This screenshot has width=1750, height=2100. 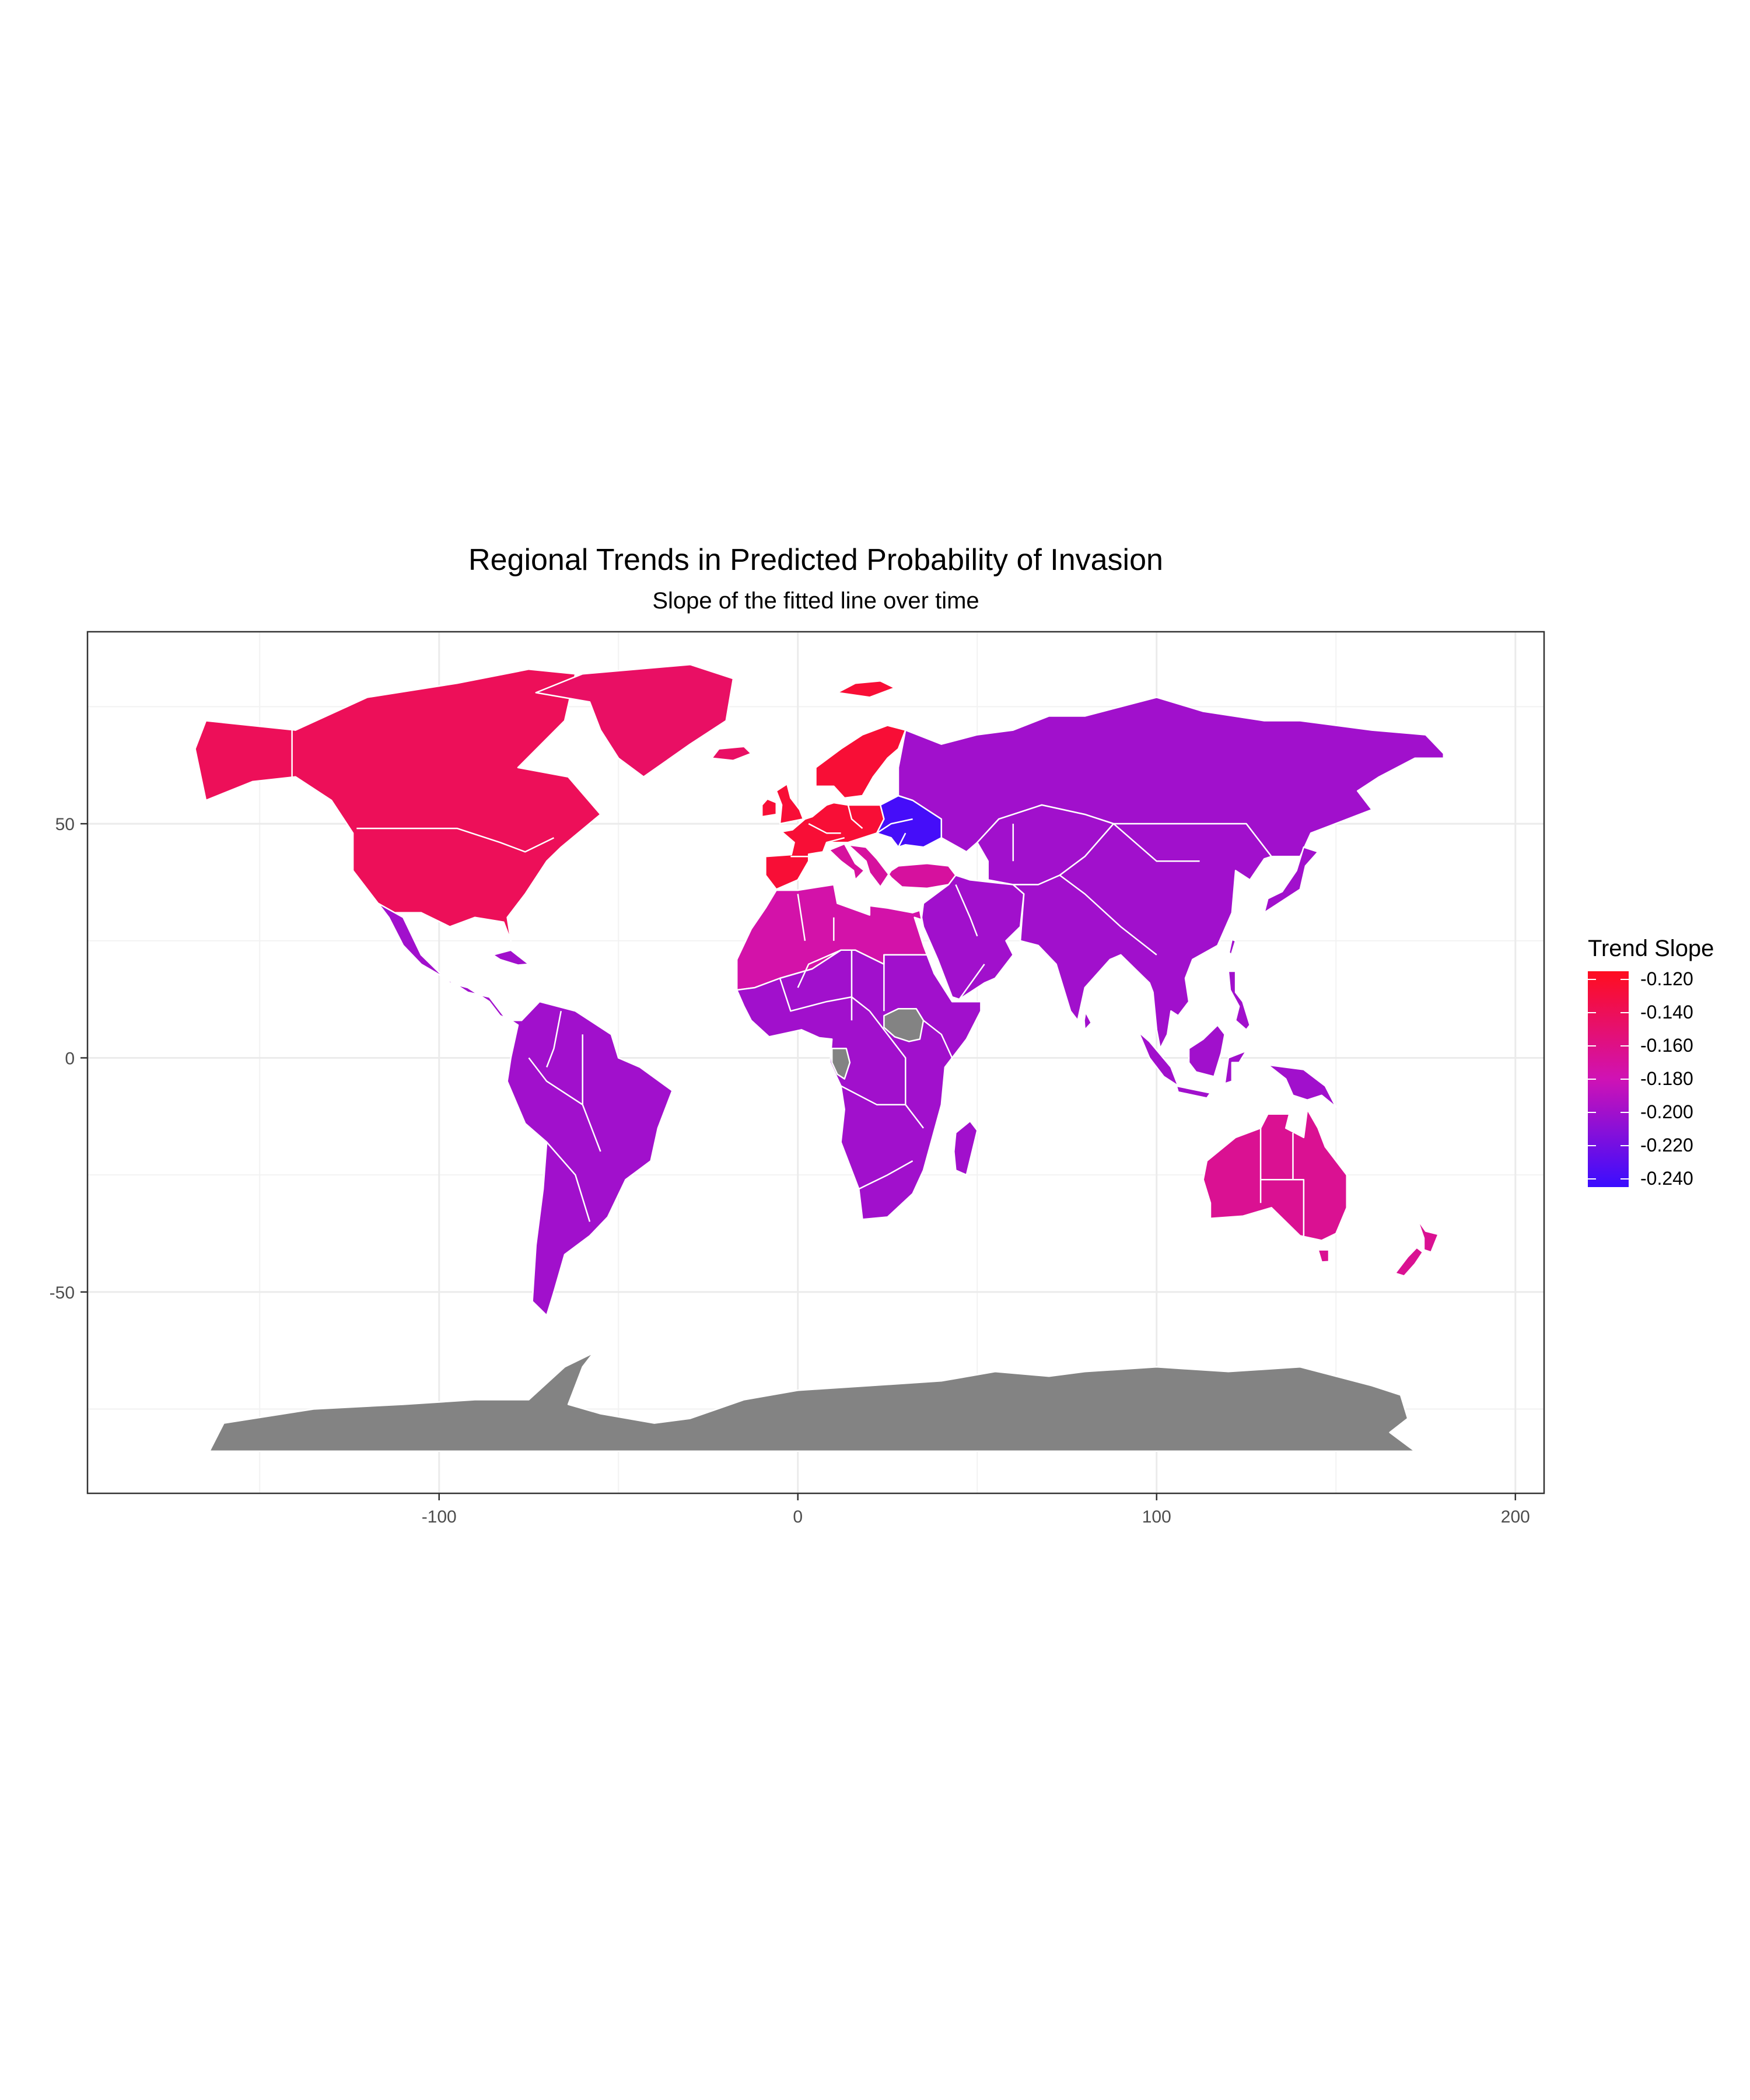 I want to click on sri-lanka-shape, so click(x=1088, y=1021).